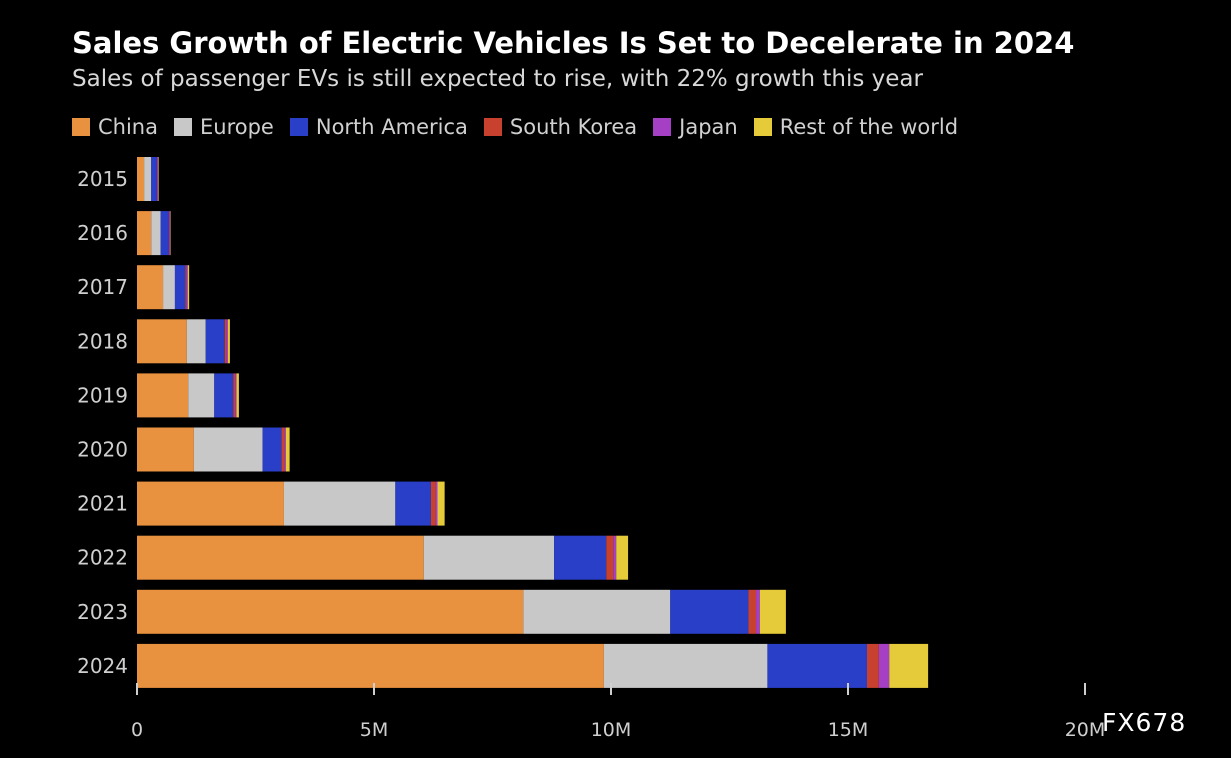  I want to click on bar-segment-rest-of-the-world-2017, so click(188, 287).